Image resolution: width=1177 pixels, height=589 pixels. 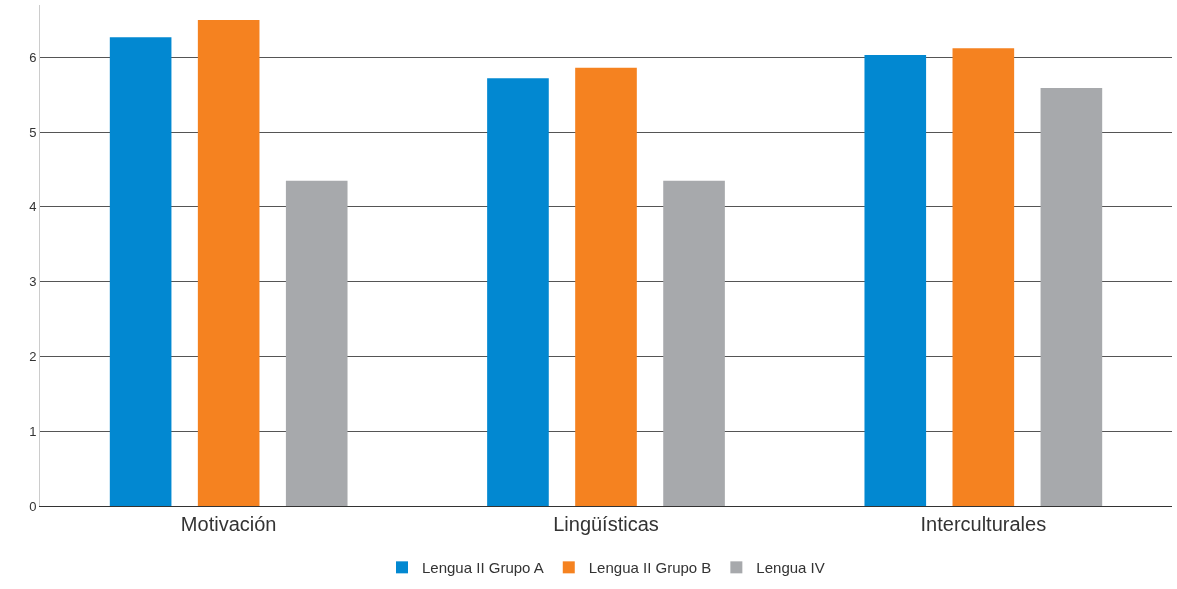 I want to click on legend-label: Lengua II Grupo B, so click(x=650, y=568).